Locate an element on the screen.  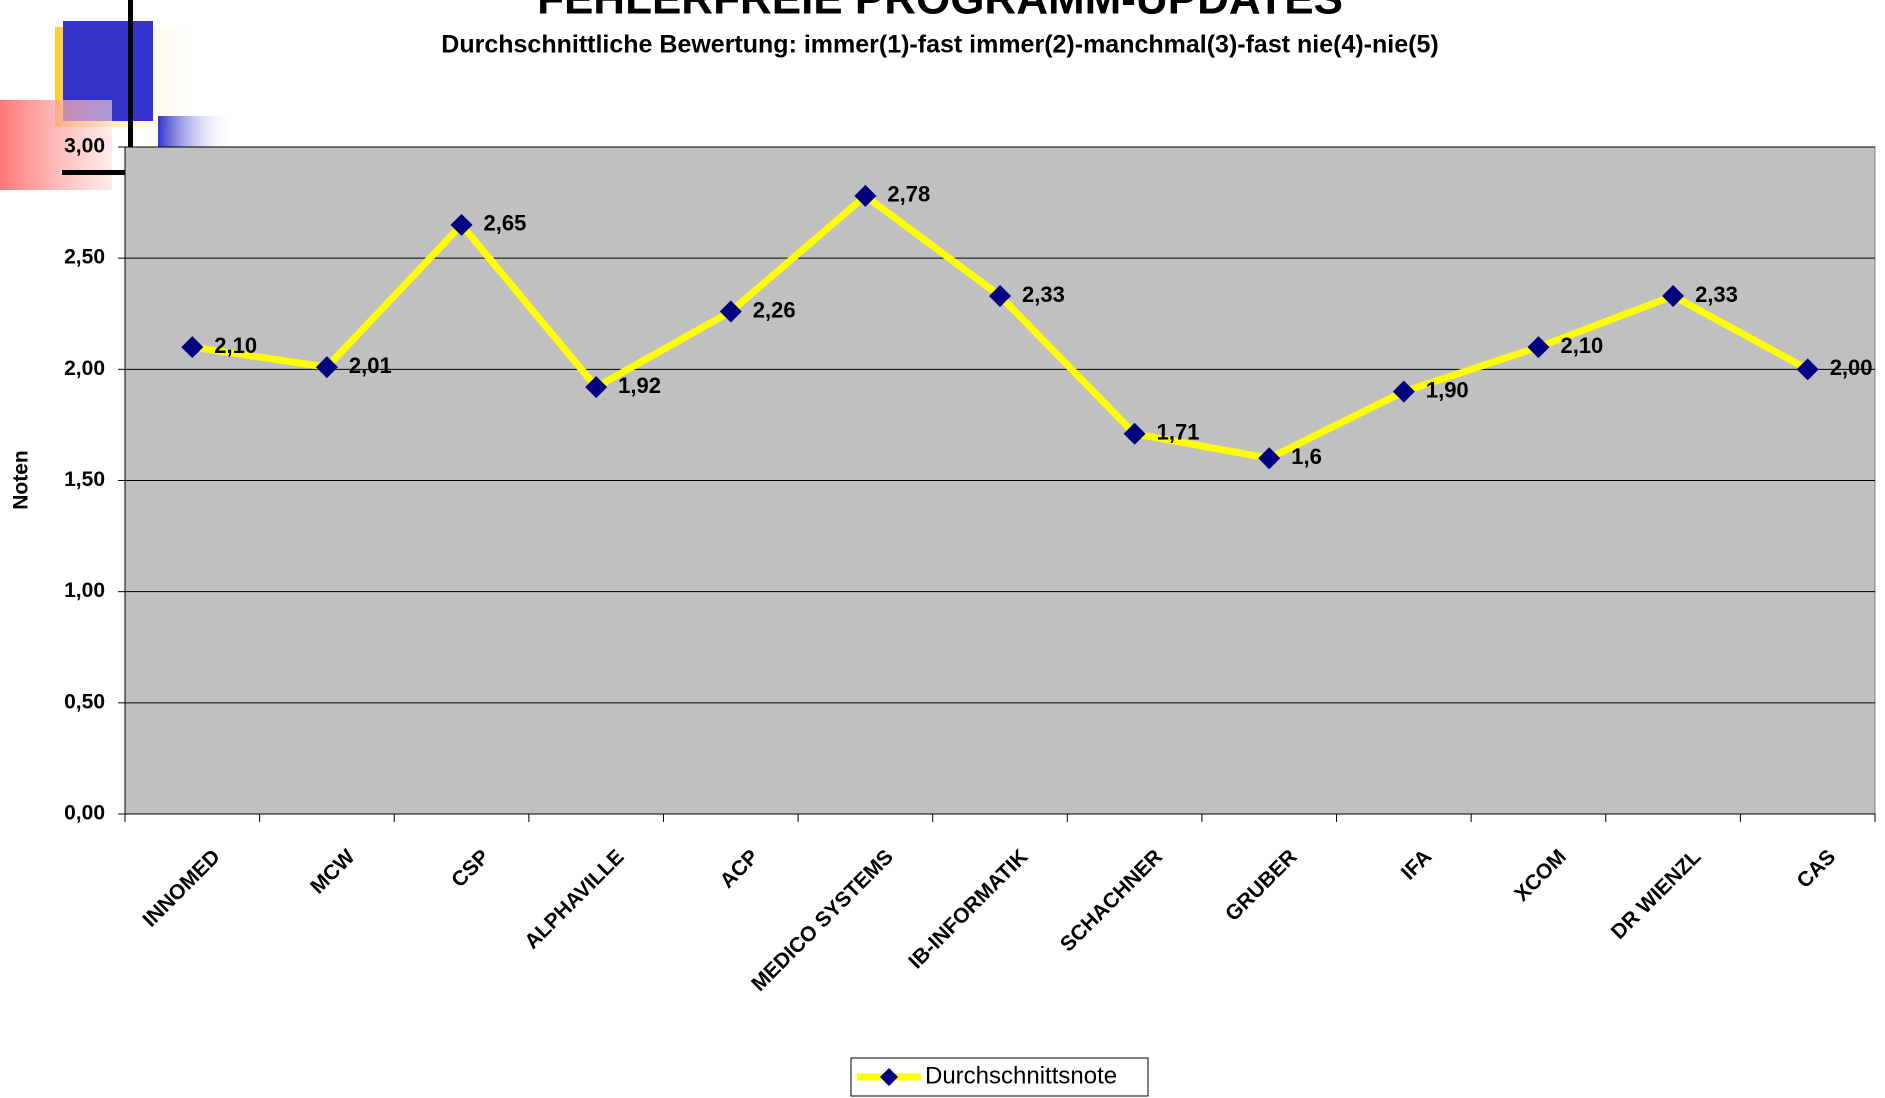
x-tick-label: CSP is located at coordinates (470, 868).